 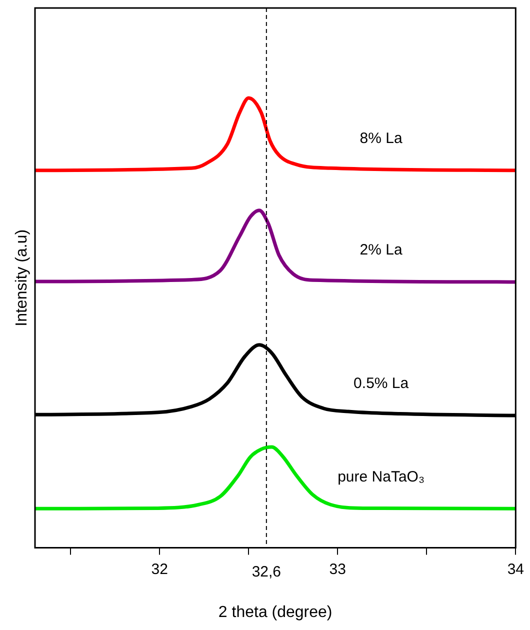 What do you see at coordinates (21, 277) in the screenshot?
I see `y-axis-title: Intensity (a.u)` at bounding box center [21, 277].